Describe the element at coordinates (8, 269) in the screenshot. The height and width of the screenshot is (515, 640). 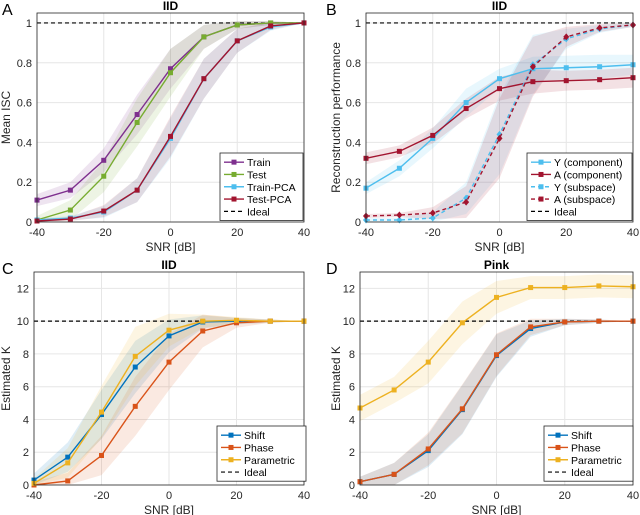
I see `panel-letter: C` at that location.